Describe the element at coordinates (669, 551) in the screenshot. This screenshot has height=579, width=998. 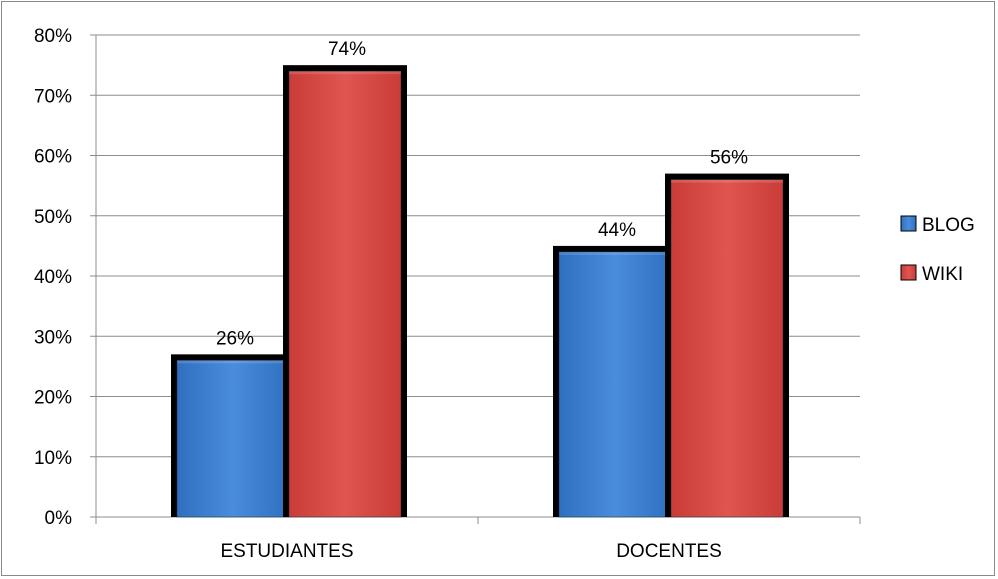
I see `x-tick-label: DOCENTES` at that location.